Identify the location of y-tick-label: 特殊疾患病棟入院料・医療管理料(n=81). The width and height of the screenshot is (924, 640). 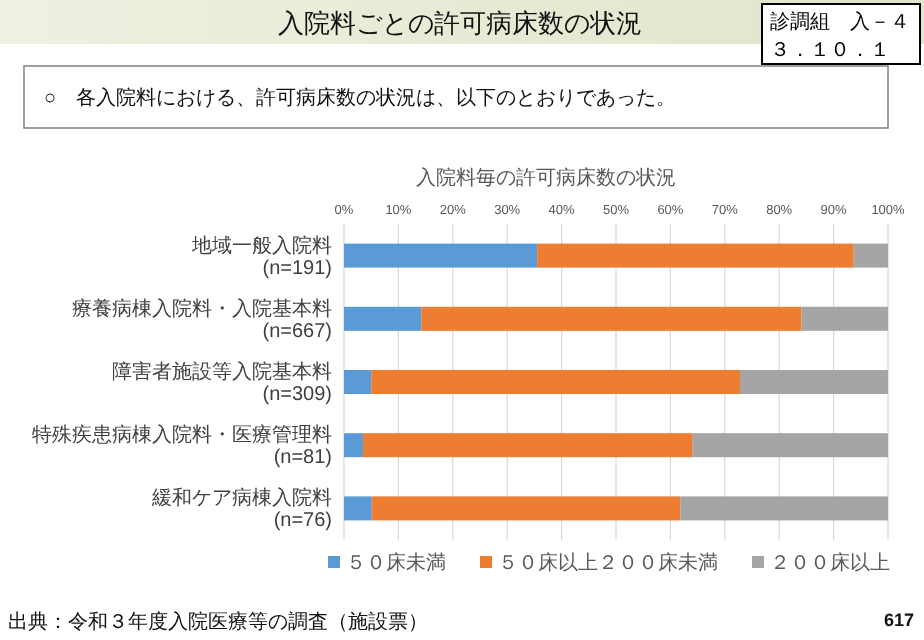
(182, 446).